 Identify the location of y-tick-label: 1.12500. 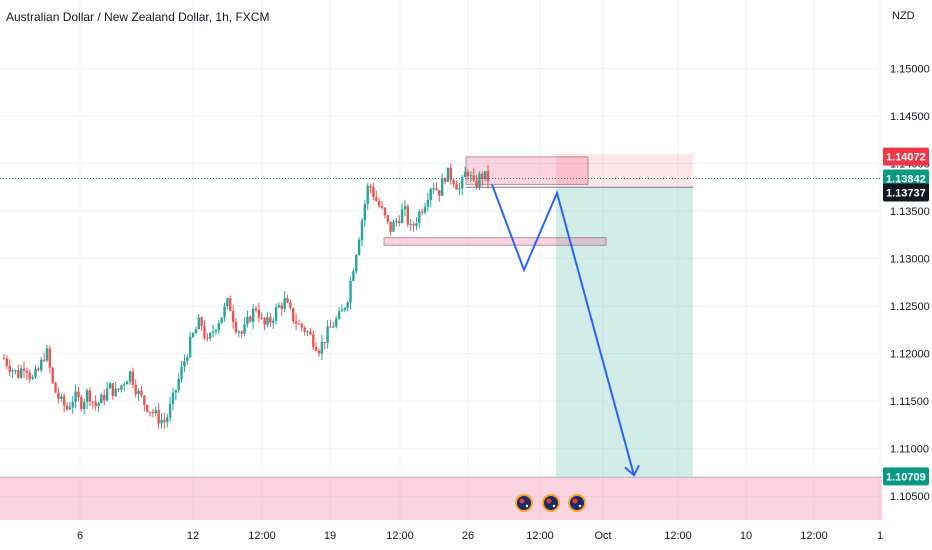
(910, 307).